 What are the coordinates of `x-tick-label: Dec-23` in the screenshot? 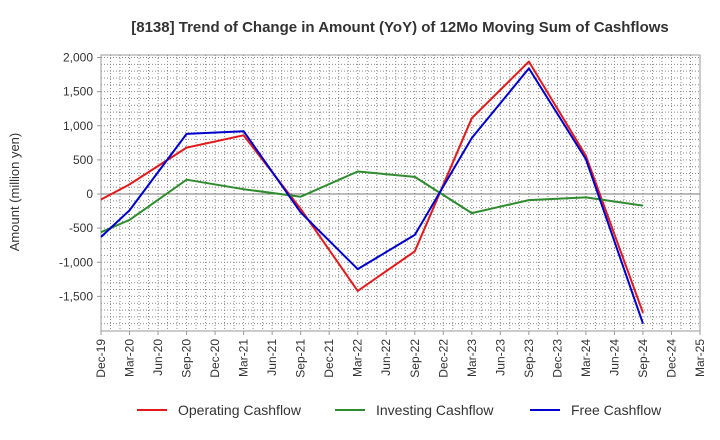 It's located at (557, 358).